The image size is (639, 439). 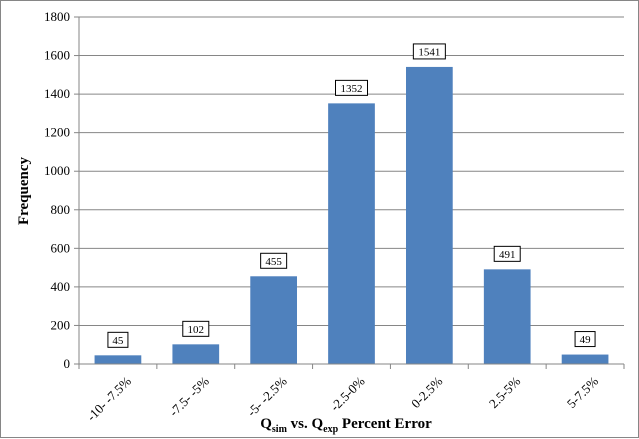 I want to click on x-tick-label: 0-2.5%, so click(x=427, y=392).